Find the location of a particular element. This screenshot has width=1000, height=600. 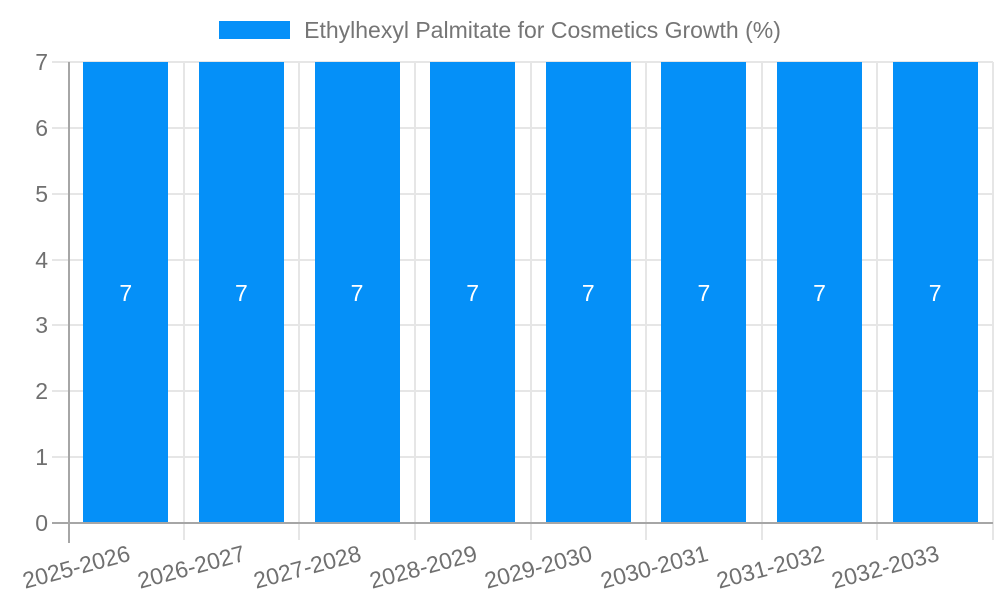

y-tick-label: 6 is located at coordinates (41, 127).